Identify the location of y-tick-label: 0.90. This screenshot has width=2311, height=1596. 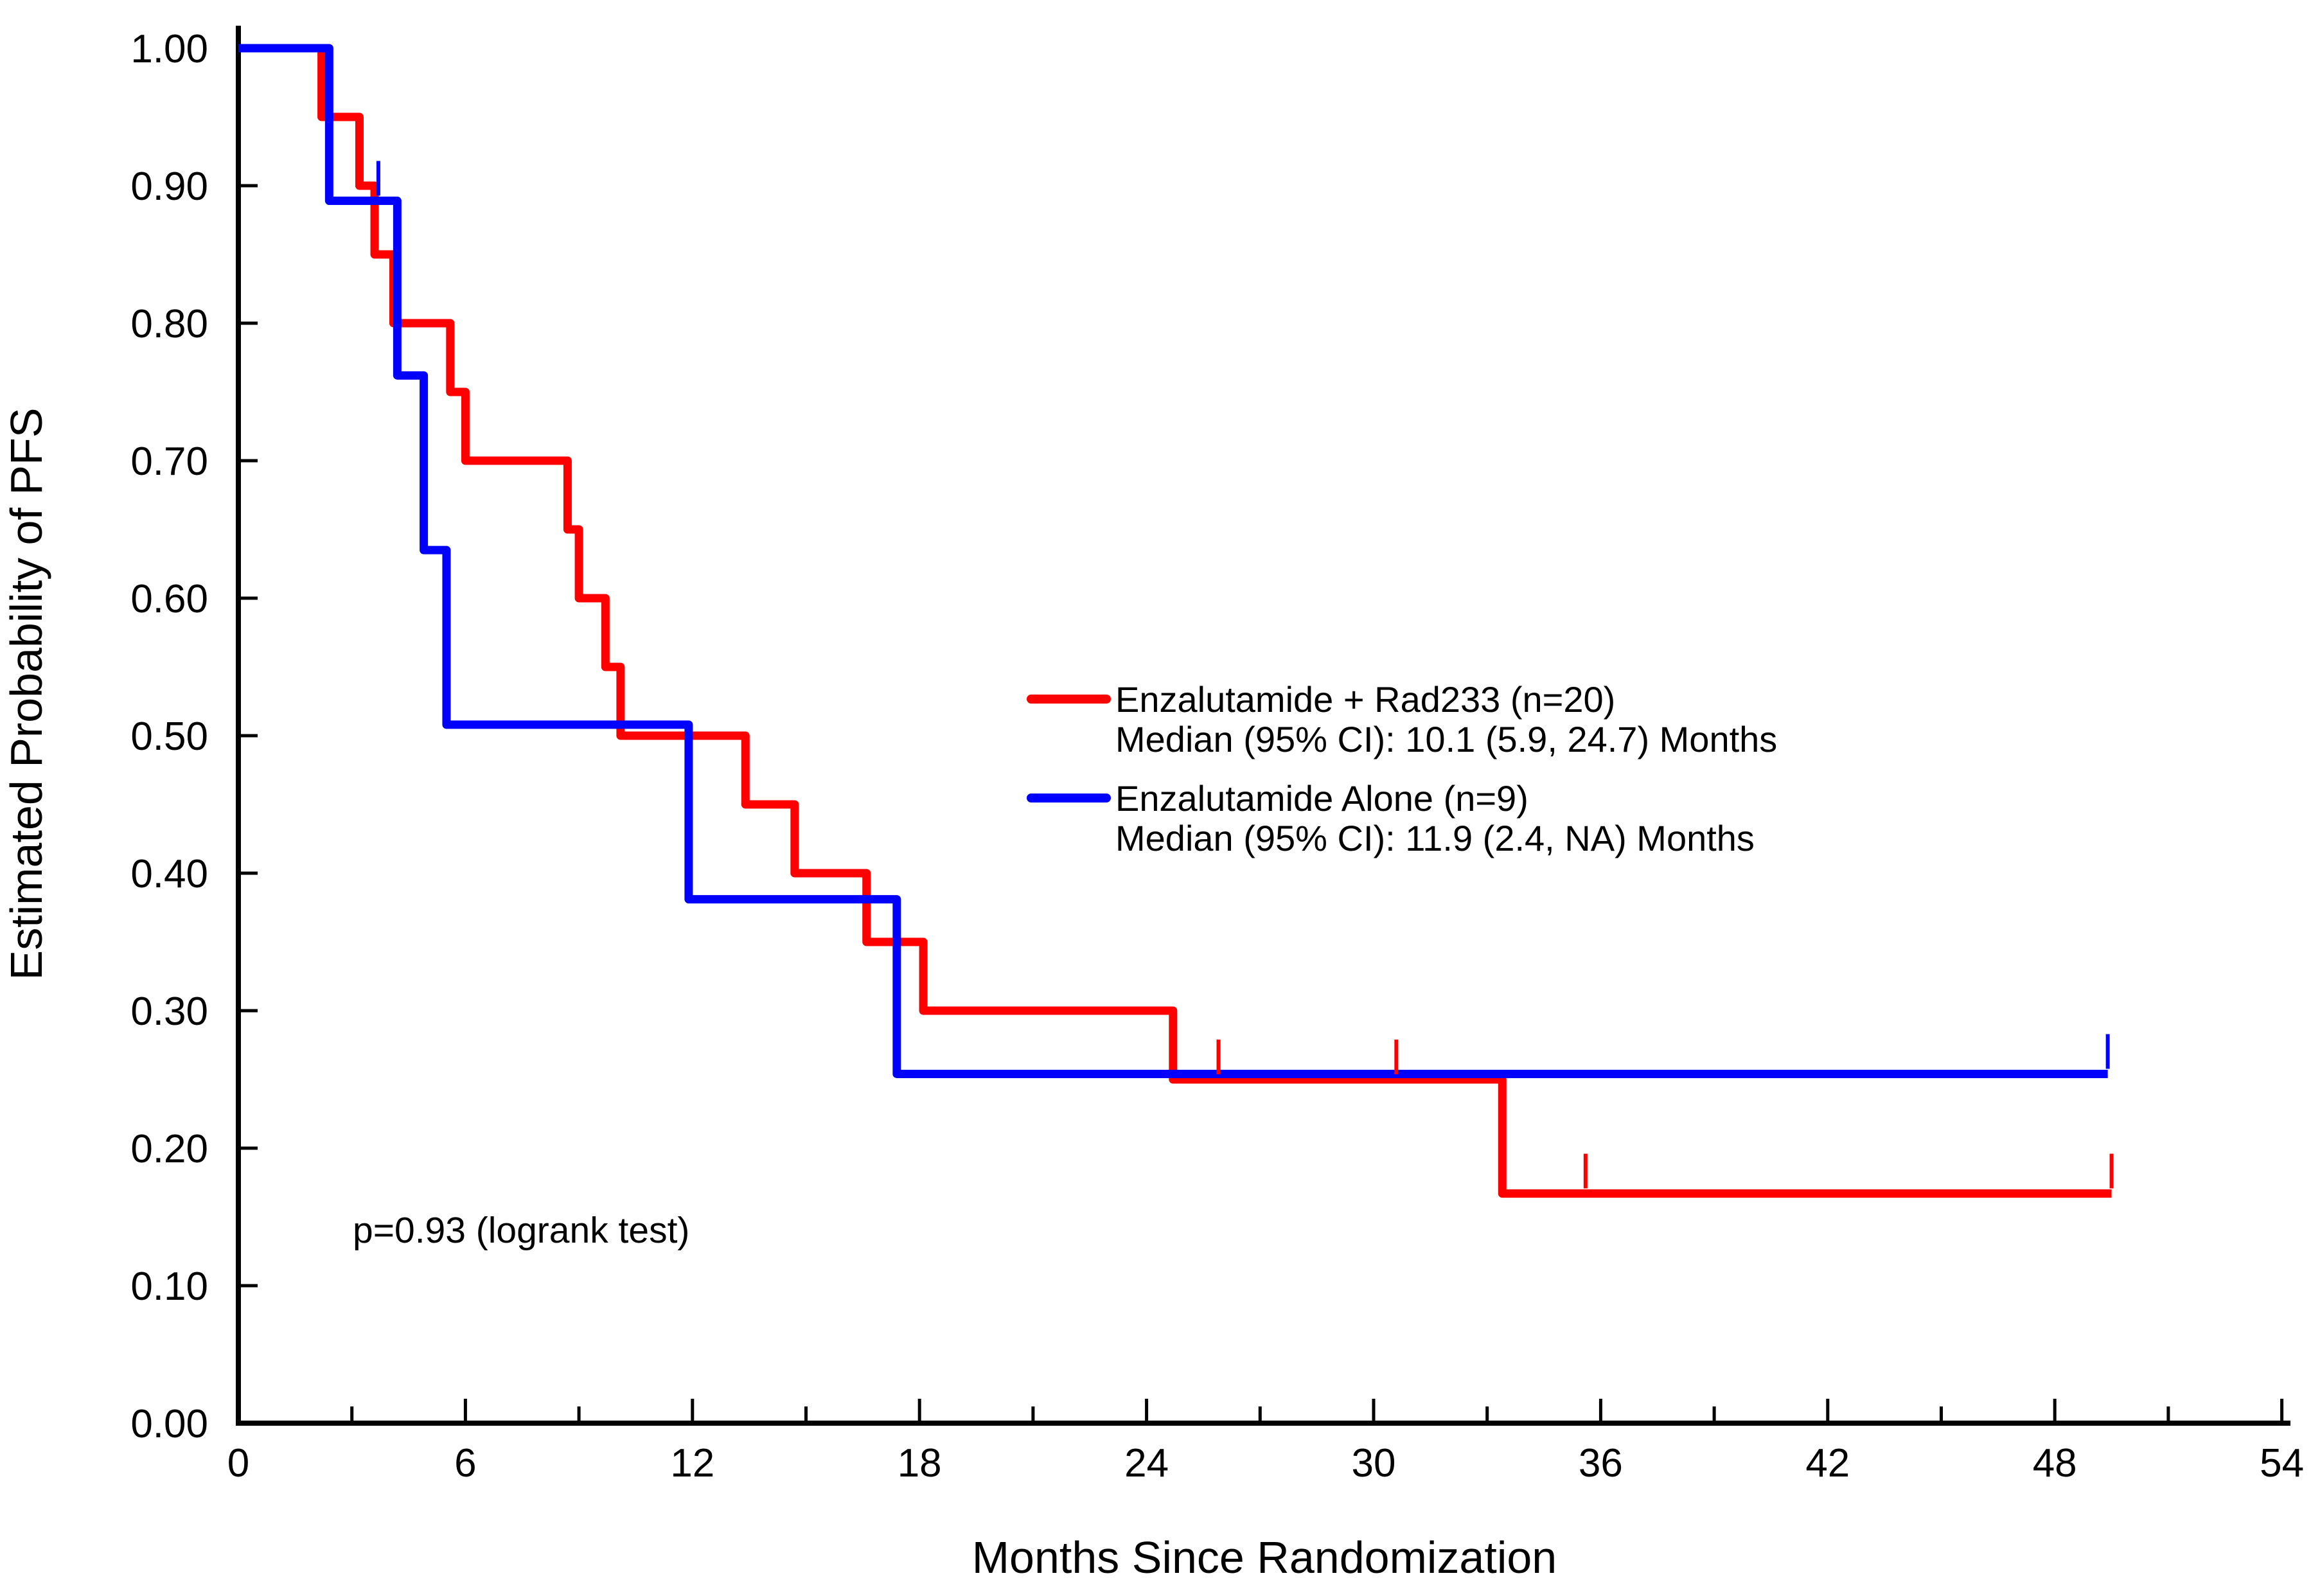
(169, 187).